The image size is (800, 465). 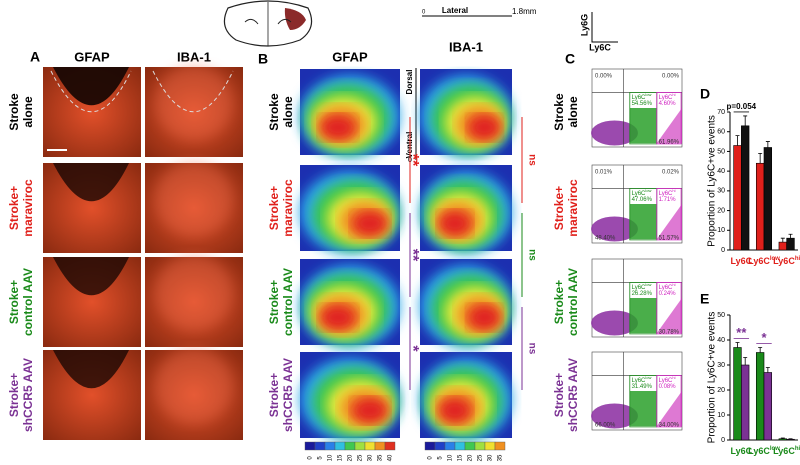 What do you see at coordinates (721, 390) in the screenshot?
I see `y-tick-label: 20` at bounding box center [721, 390].